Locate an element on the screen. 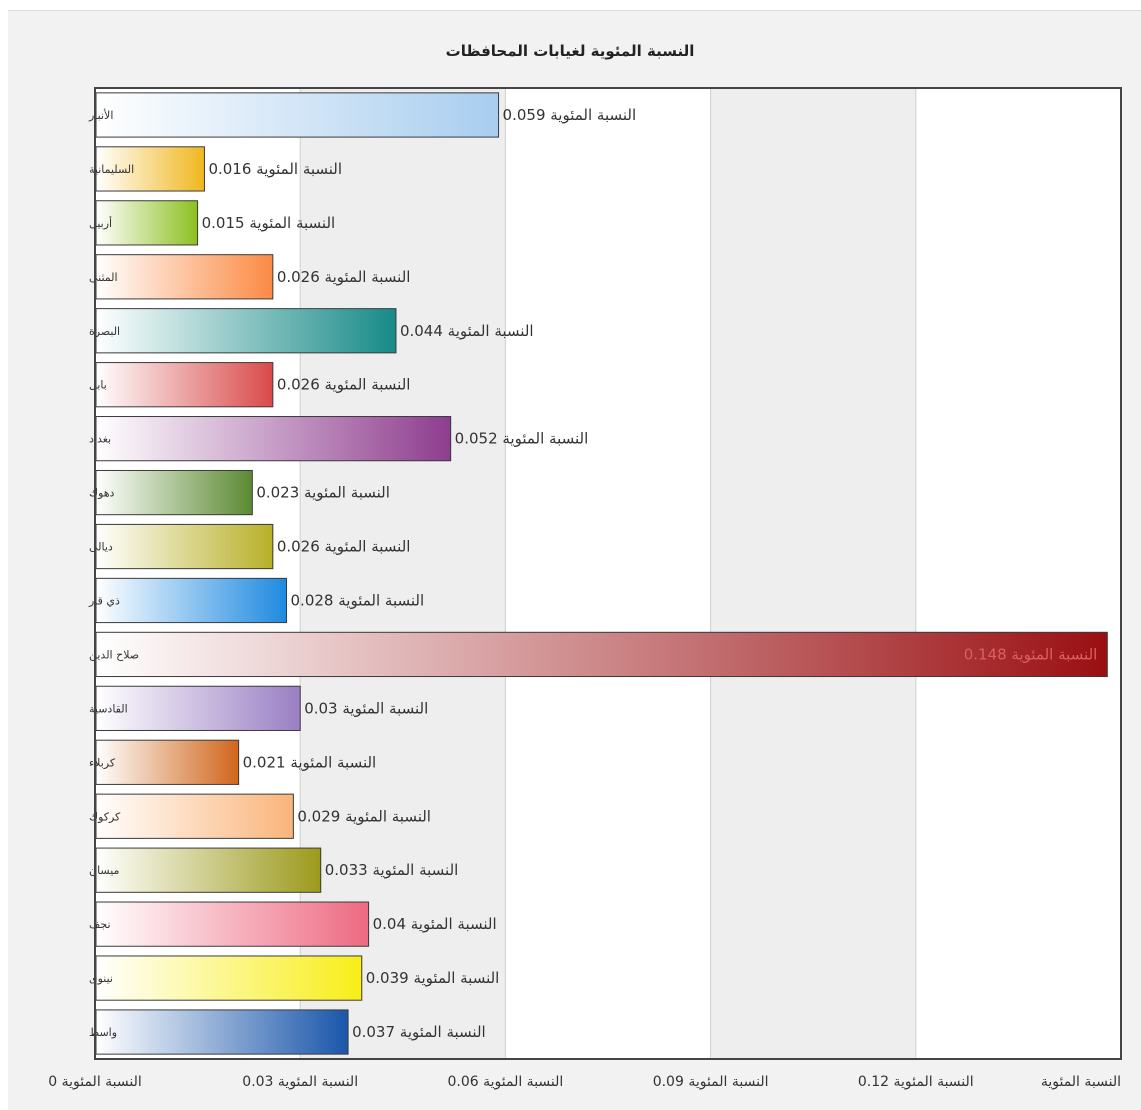  data-label: 0.059 النسبة المئوية is located at coordinates (570, 115).